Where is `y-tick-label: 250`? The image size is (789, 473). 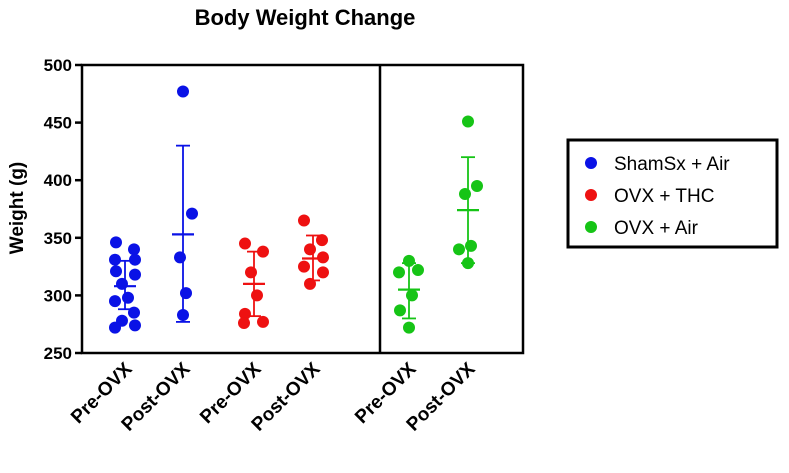
y-tick-label: 250 is located at coordinates (58, 353).